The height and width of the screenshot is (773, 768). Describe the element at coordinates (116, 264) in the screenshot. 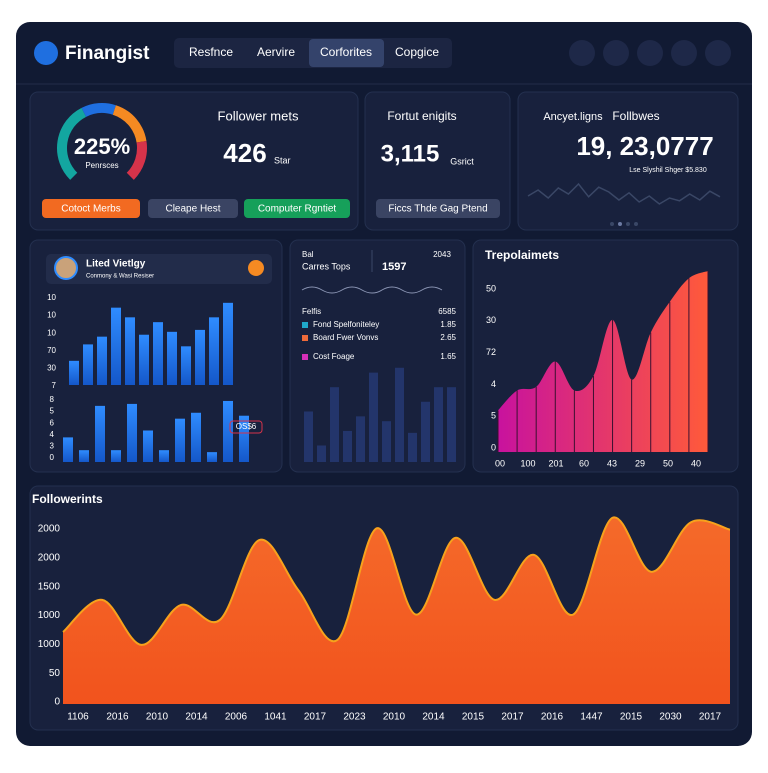

I see `profile-name: Lited Vietlgy` at that location.